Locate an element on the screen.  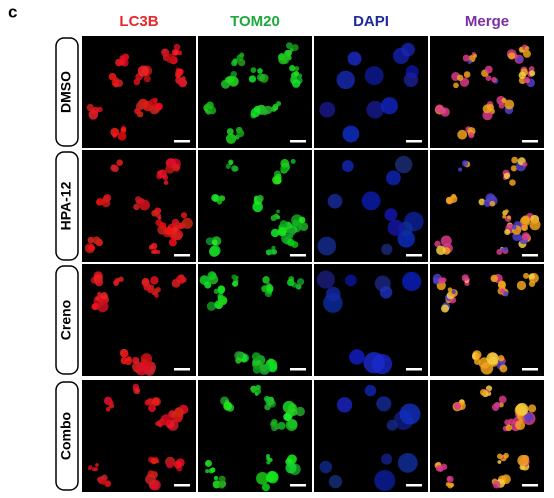
row-label: HPA-12 is located at coordinates (67, 206).